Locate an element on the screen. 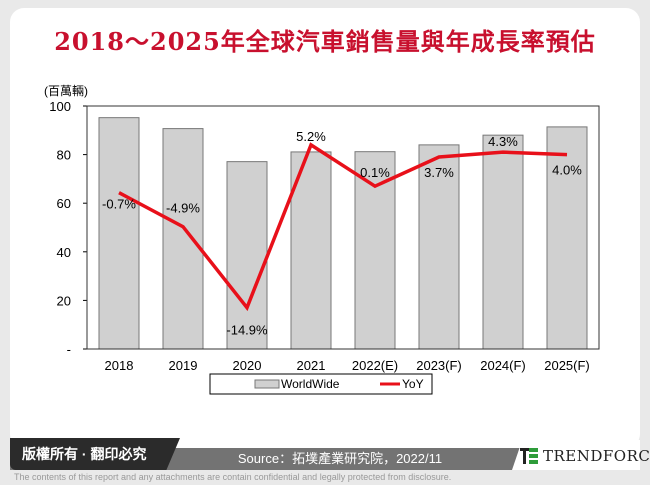 Image resolution: width=650 pixels, height=485 pixels. y-axis-label: (百萬輛) is located at coordinates (66, 91).